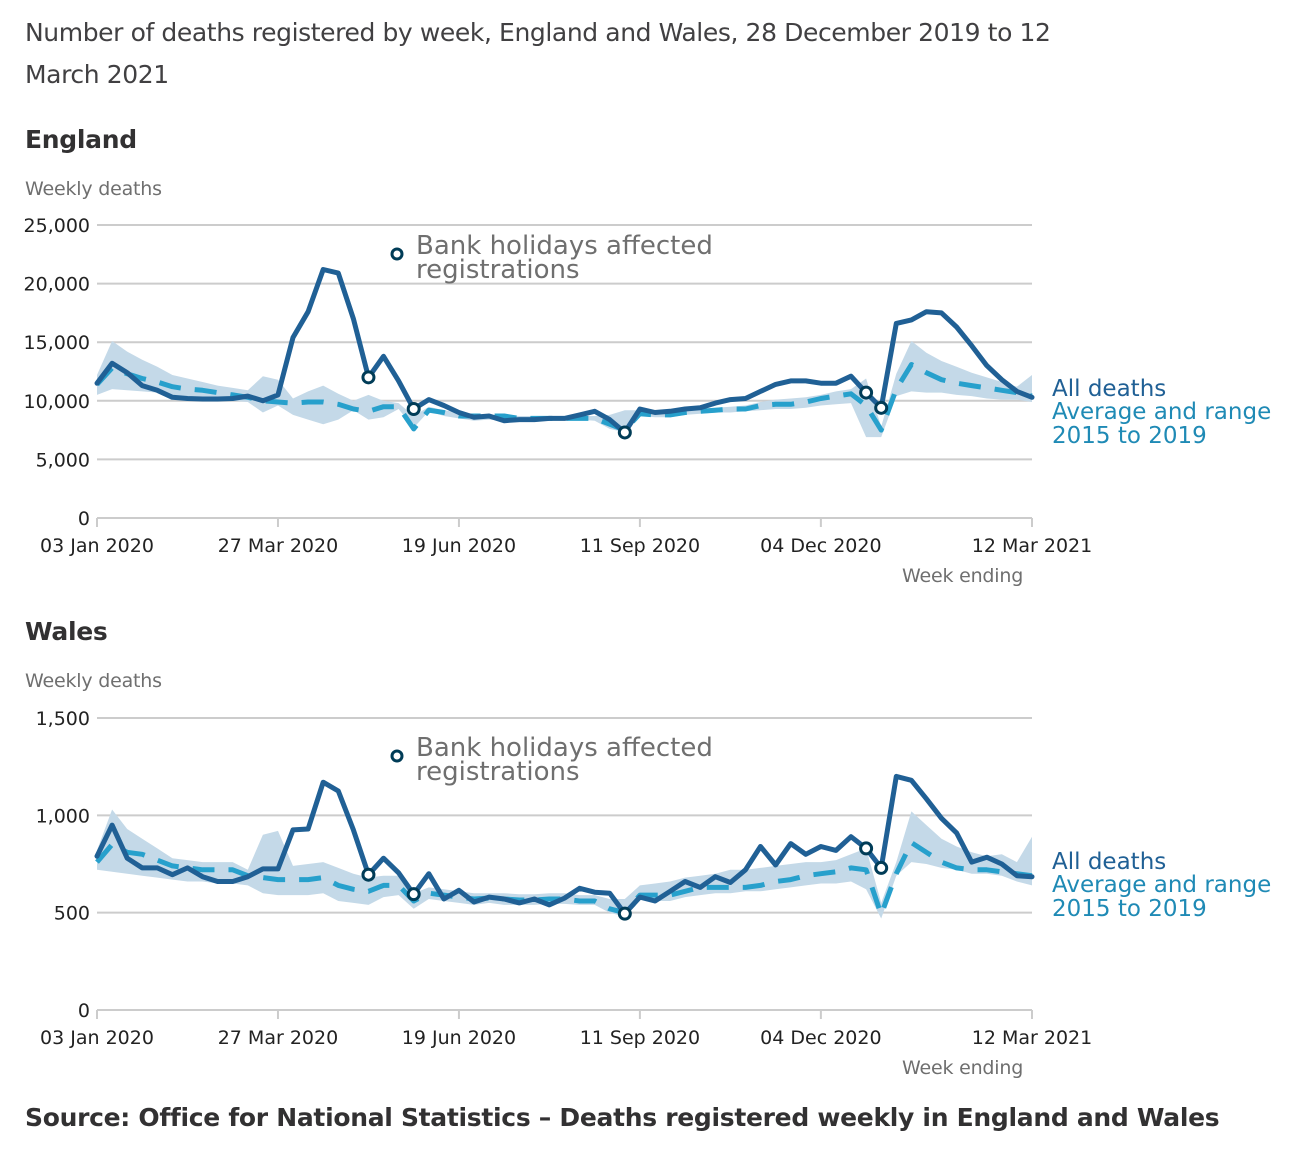  What do you see at coordinates (57, 226) in the screenshot?
I see `y-tick-label: 25,000` at bounding box center [57, 226].